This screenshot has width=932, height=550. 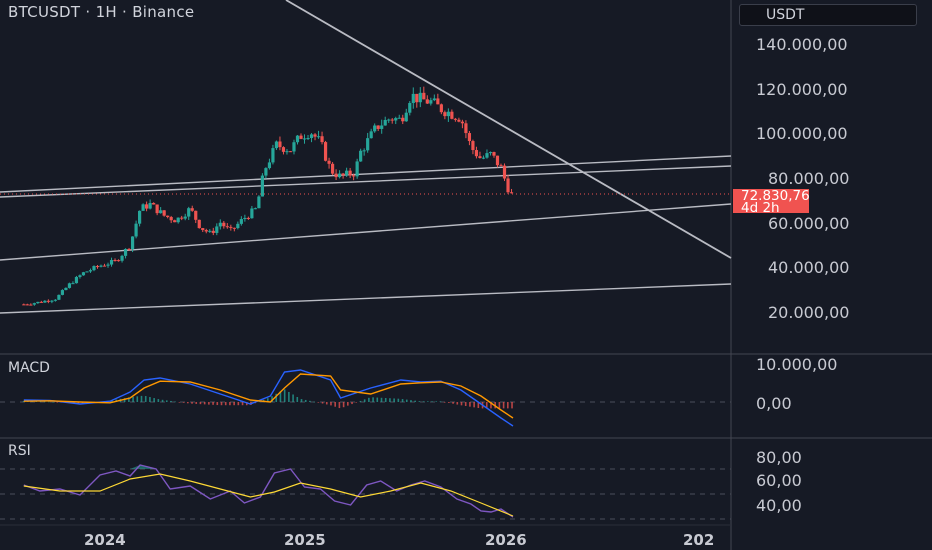 I want to click on trendline-long-support, so click(x=366, y=298).